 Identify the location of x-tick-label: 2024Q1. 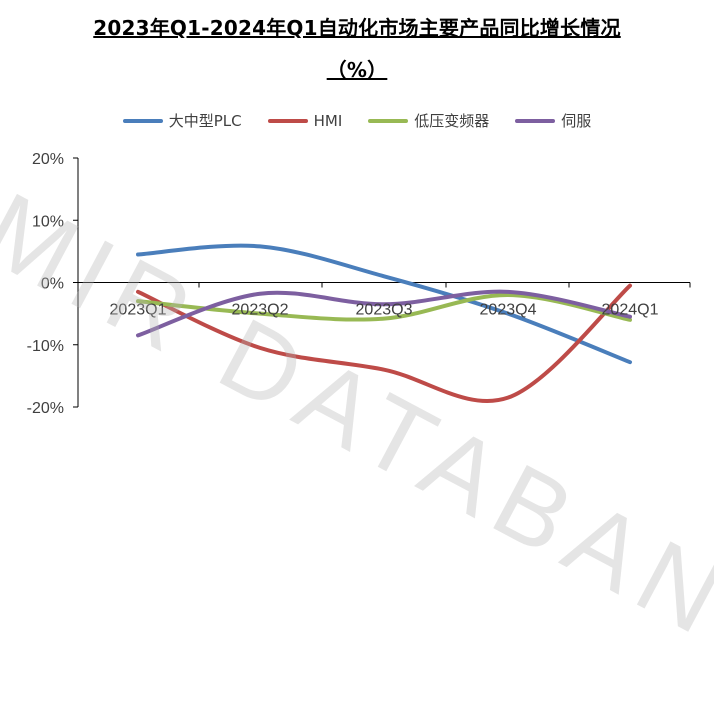
(630, 310).